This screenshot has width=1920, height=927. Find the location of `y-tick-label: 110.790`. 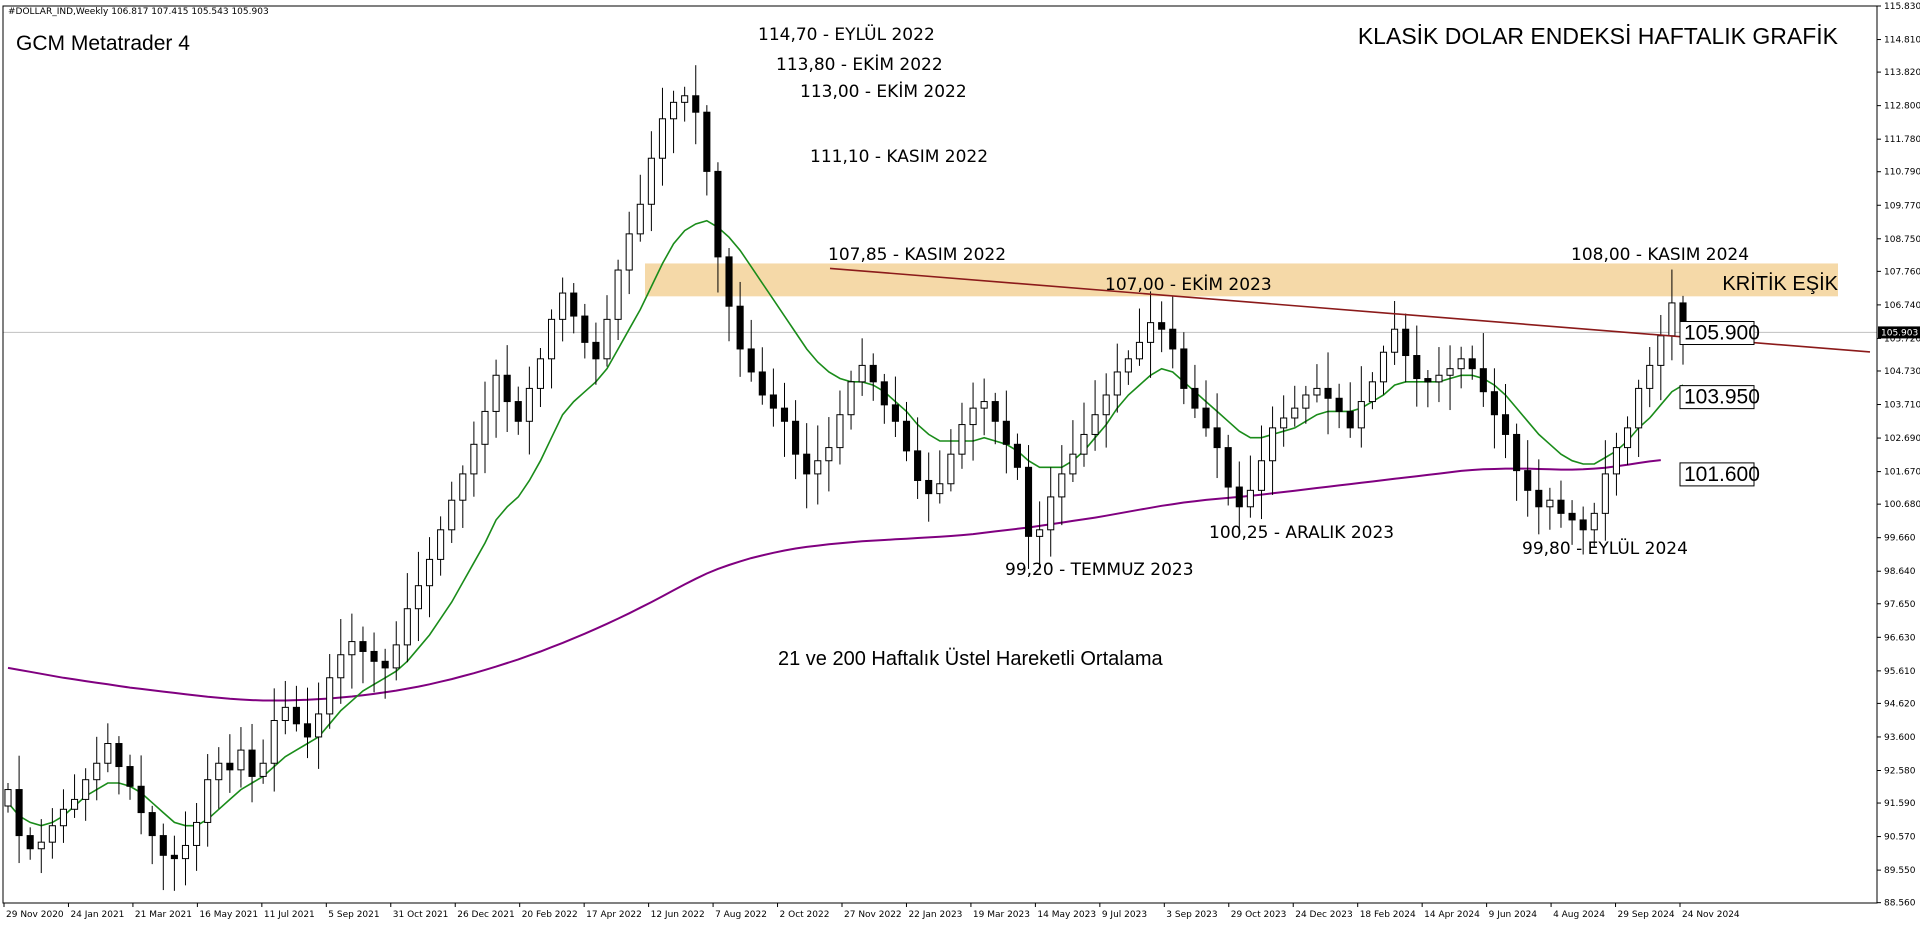

y-tick-label: 110.790 is located at coordinates (1902, 173).